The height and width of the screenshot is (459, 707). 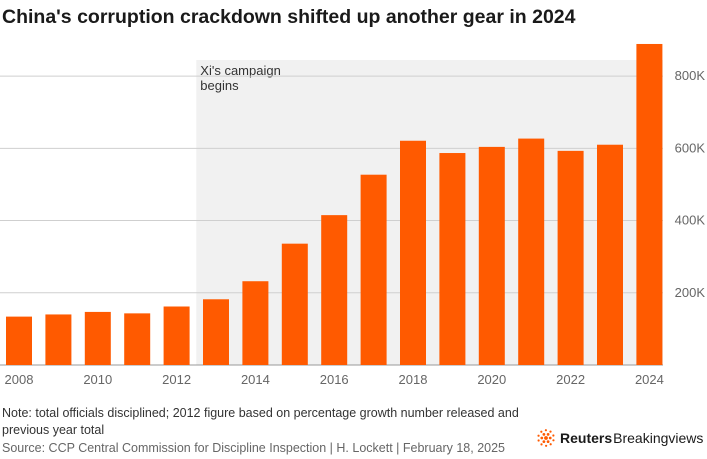 I want to click on x-tick-label: 2024, so click(x=649, y=379).